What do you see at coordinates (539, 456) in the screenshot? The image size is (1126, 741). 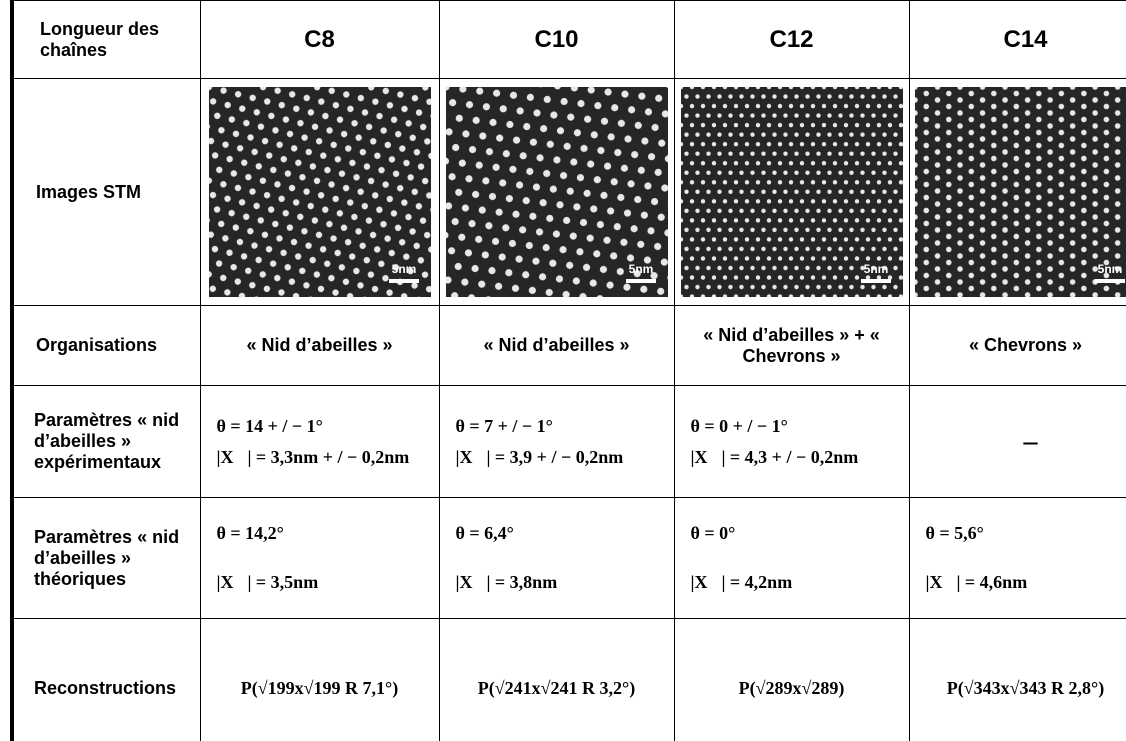 I see `formula: |X⃗| = 3,9 + / − 0,2nm` at bounding box center [539, 456].